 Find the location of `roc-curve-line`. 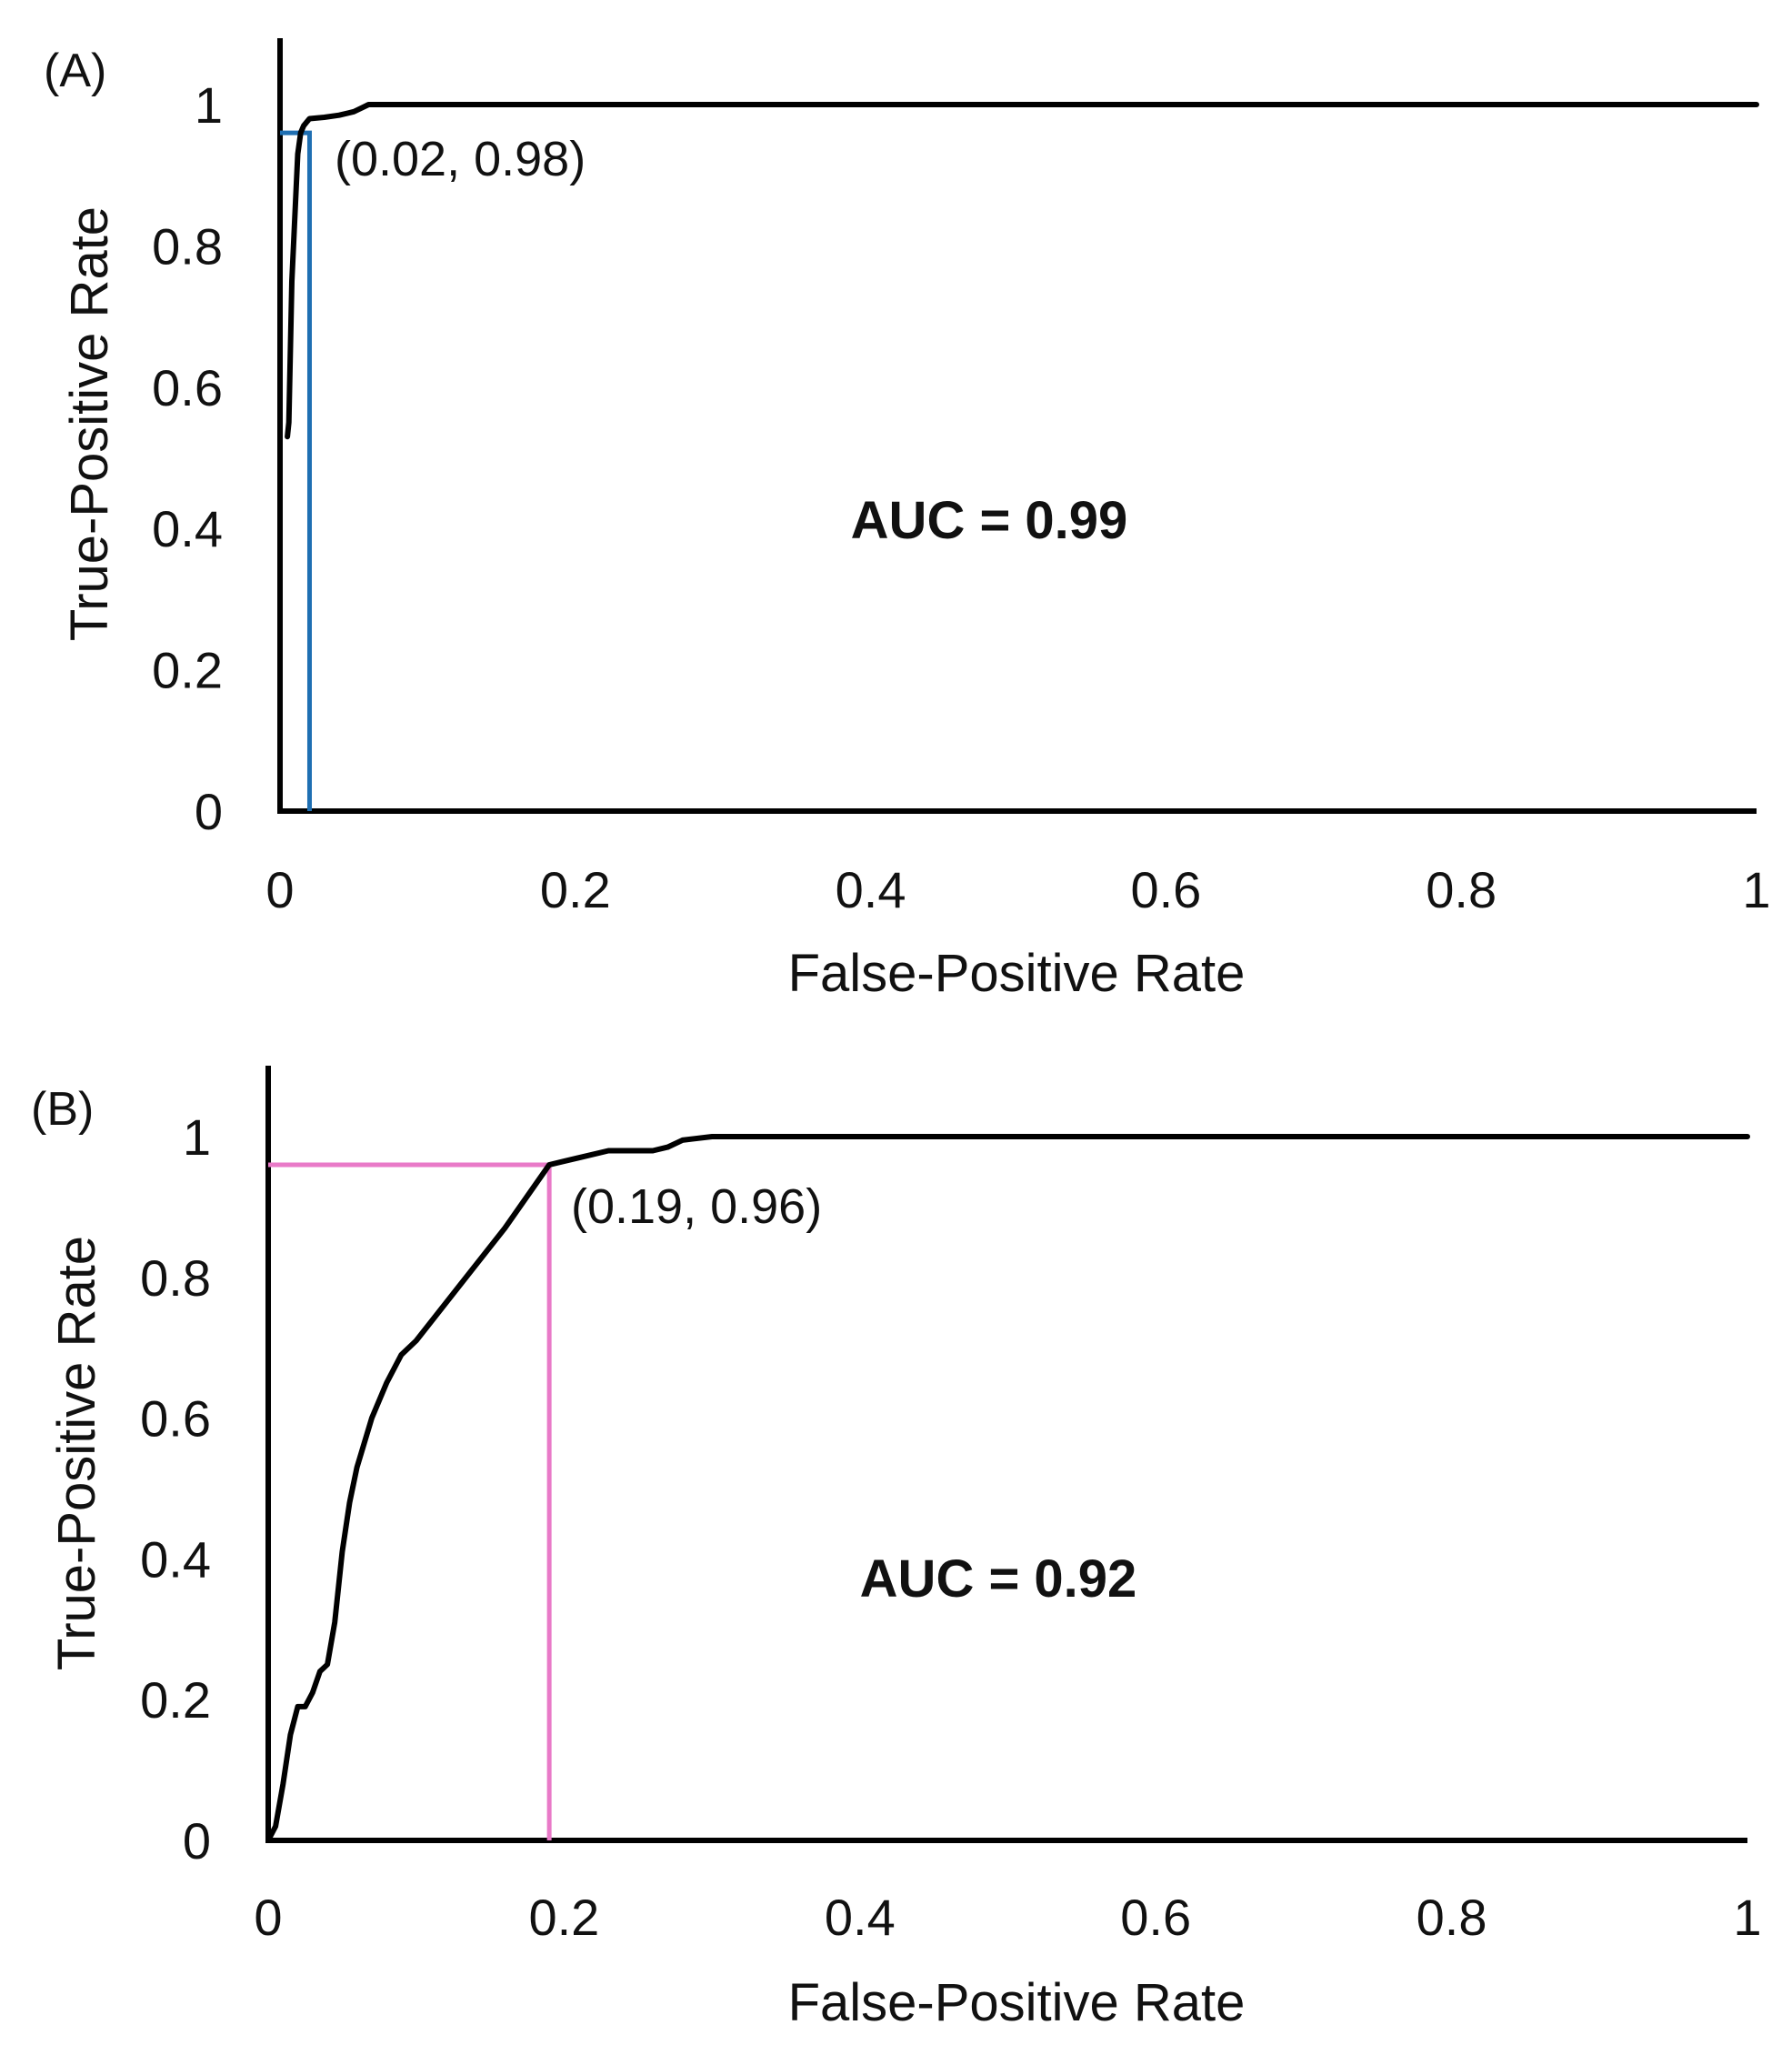

roc-curve-line is located at coordinates (1022, 271).